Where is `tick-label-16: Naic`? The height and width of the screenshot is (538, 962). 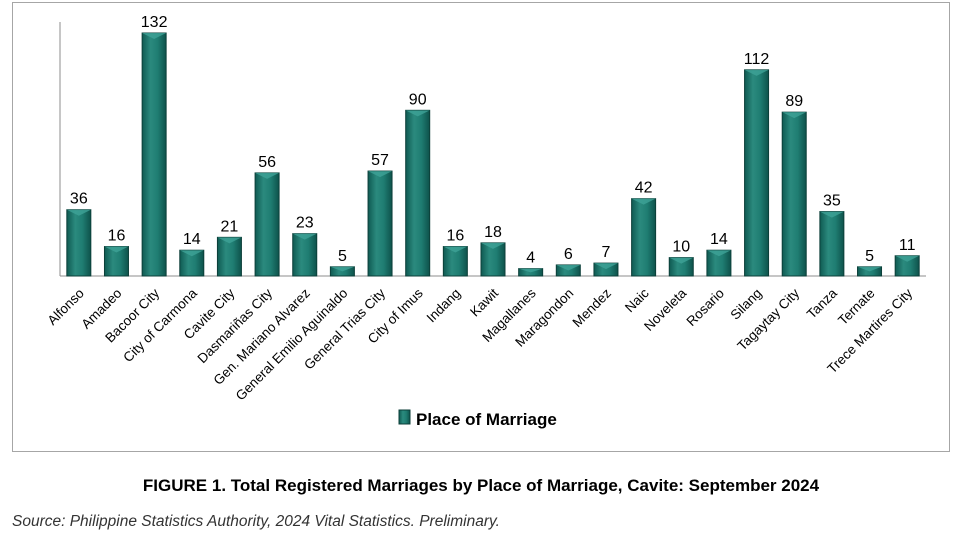 tick-label-16: Naic is located at coordinates (637, 300).